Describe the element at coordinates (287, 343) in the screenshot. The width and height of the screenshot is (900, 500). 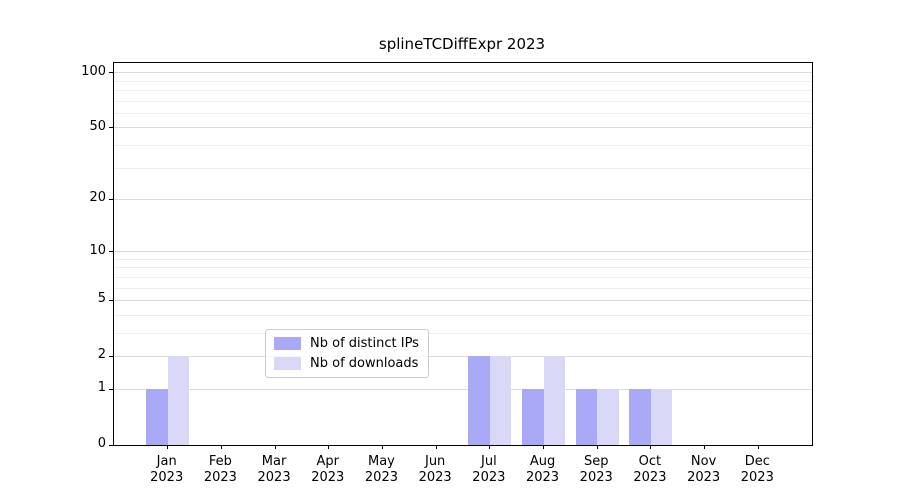
I see `legend-swatch-distinct-ips` at that location.